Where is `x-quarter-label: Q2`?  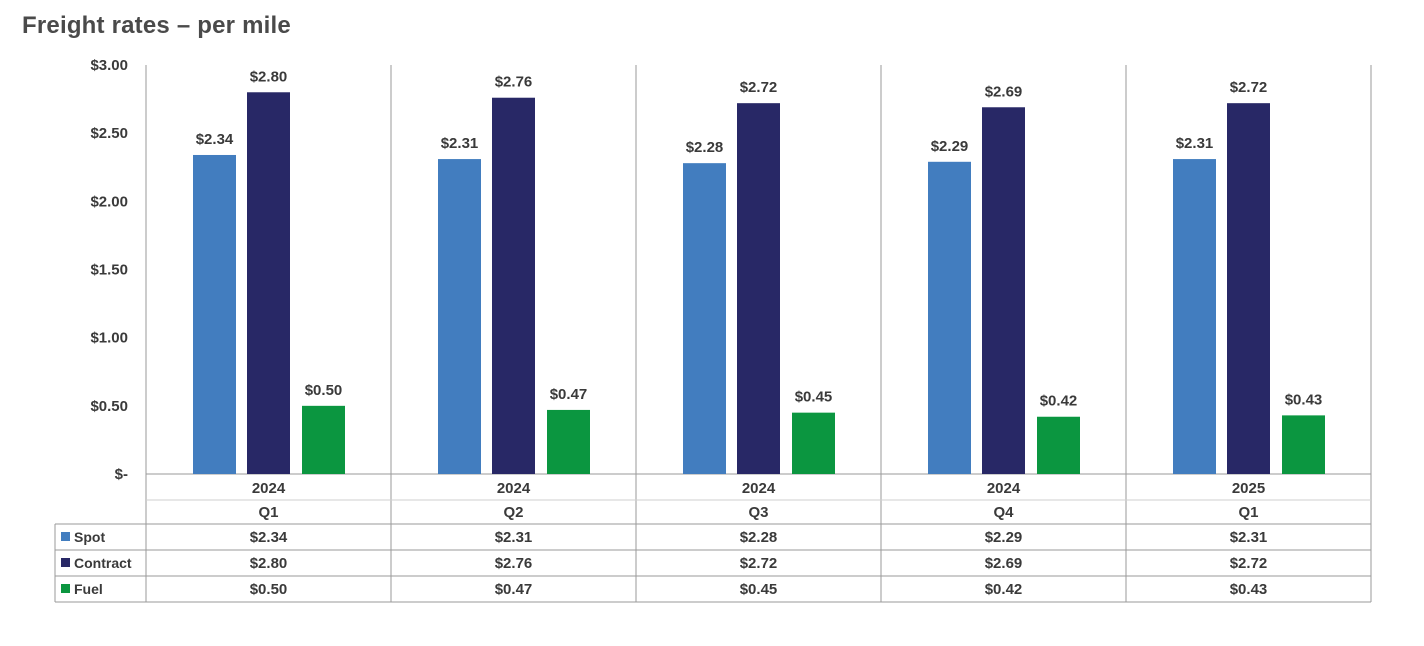 x-quarter-label: Q2 is located at coordinates (513, 512).